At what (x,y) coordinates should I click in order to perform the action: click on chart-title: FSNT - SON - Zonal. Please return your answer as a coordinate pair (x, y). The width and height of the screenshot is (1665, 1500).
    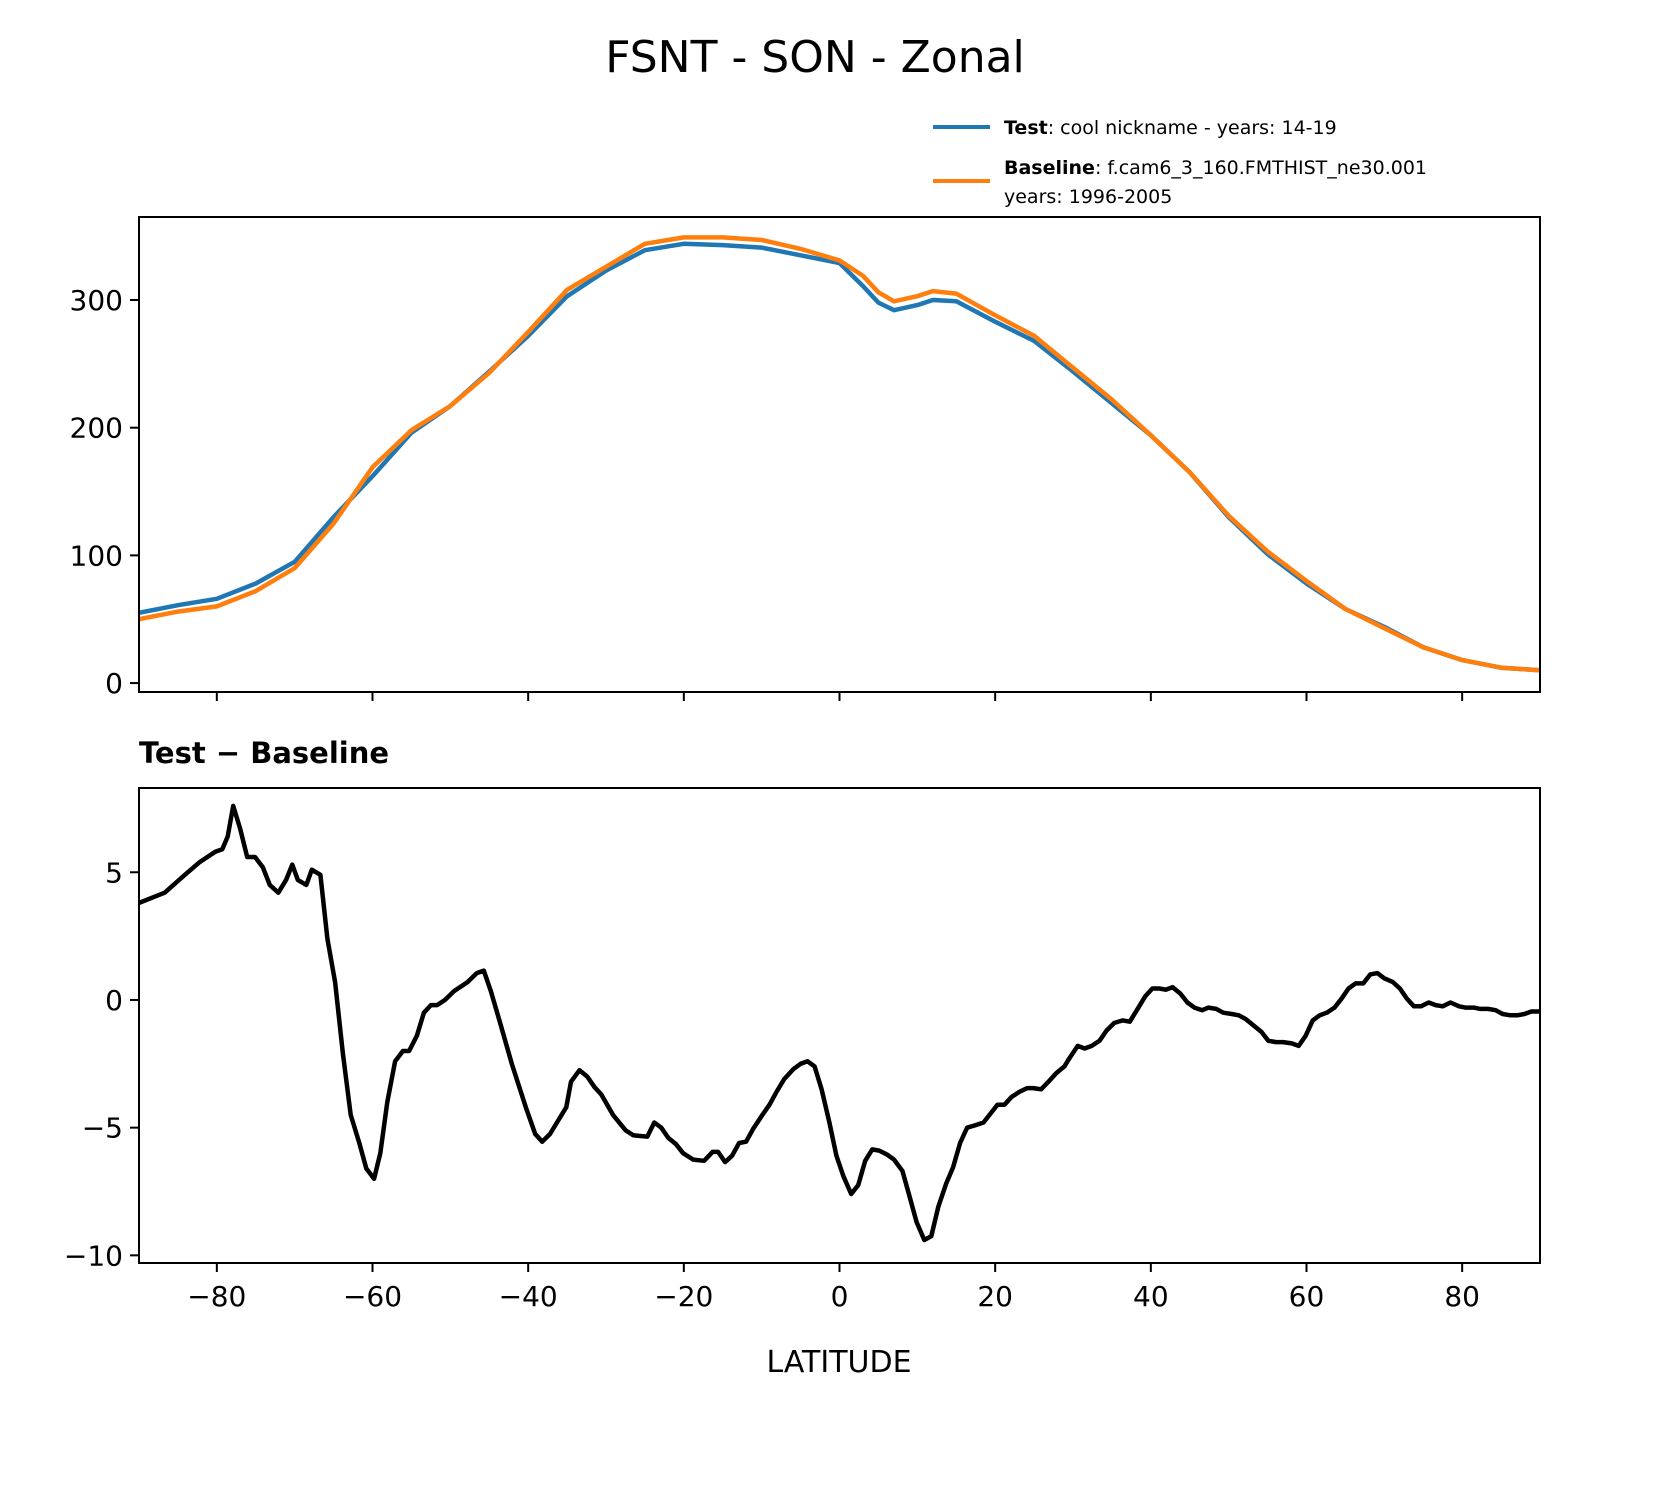
    Looking at the image, I should click on (815, 57).